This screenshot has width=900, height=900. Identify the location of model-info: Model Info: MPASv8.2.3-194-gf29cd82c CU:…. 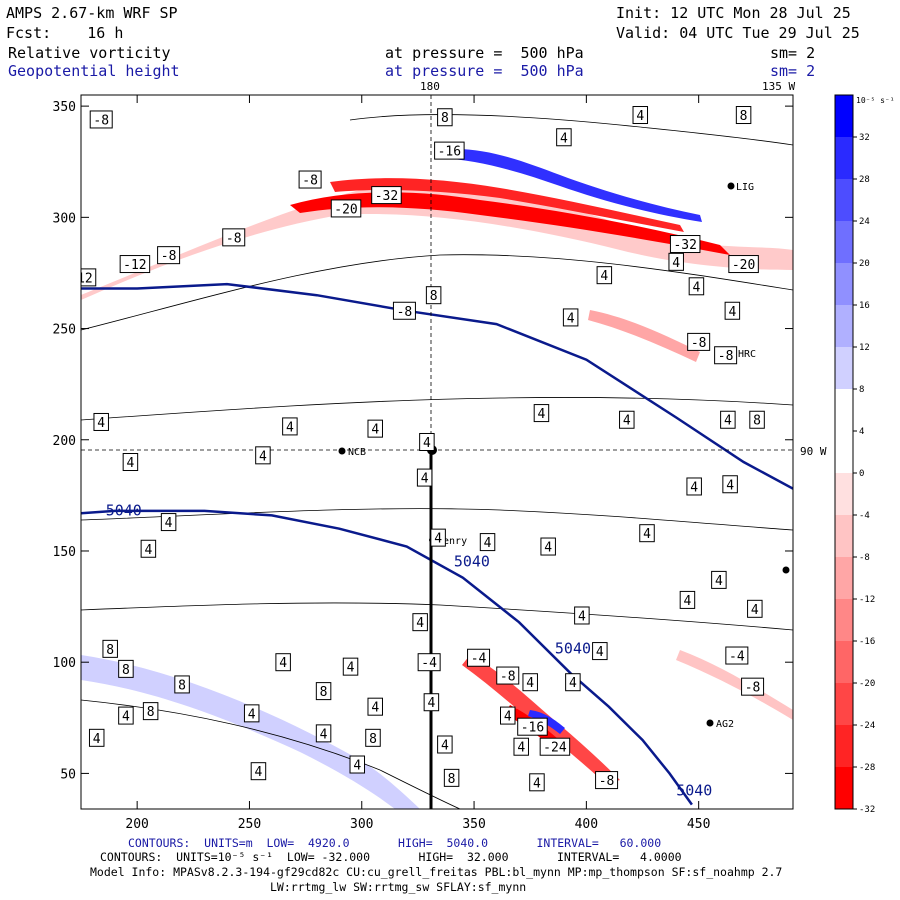
(436, 872).